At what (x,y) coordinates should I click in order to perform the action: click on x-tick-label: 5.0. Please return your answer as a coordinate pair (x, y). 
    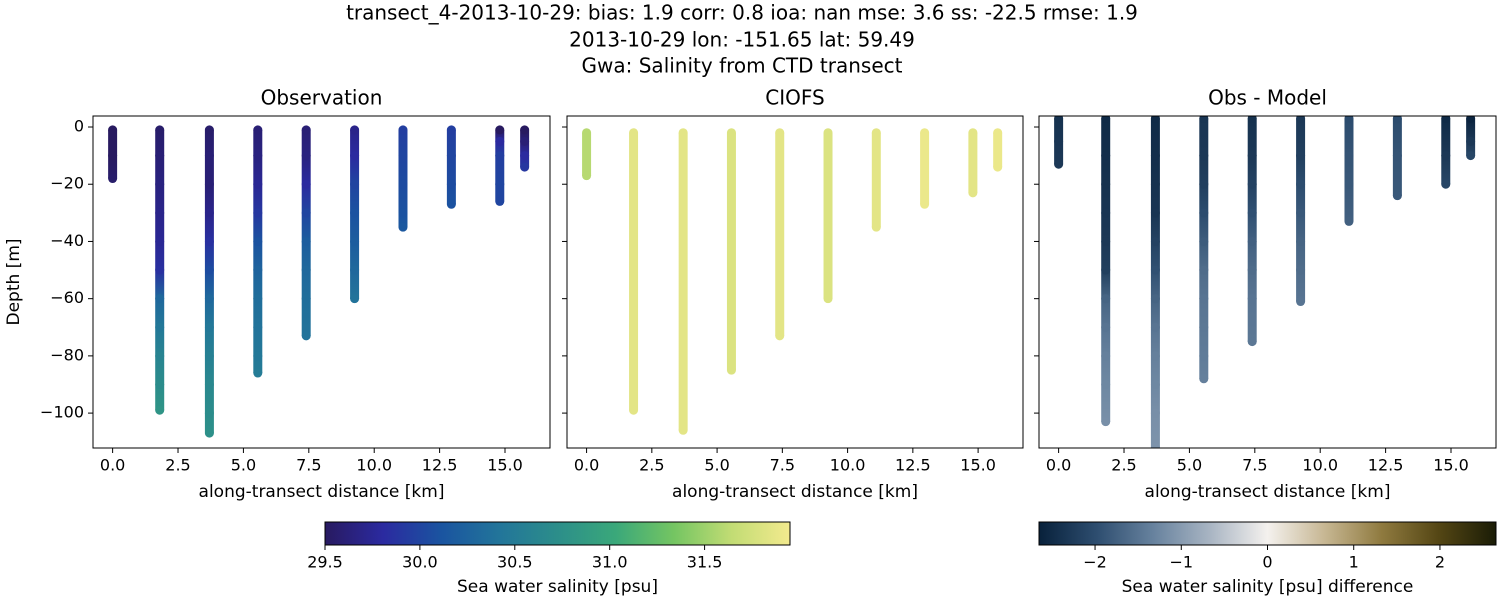
    Looking at the image, I should click on (716, 465).